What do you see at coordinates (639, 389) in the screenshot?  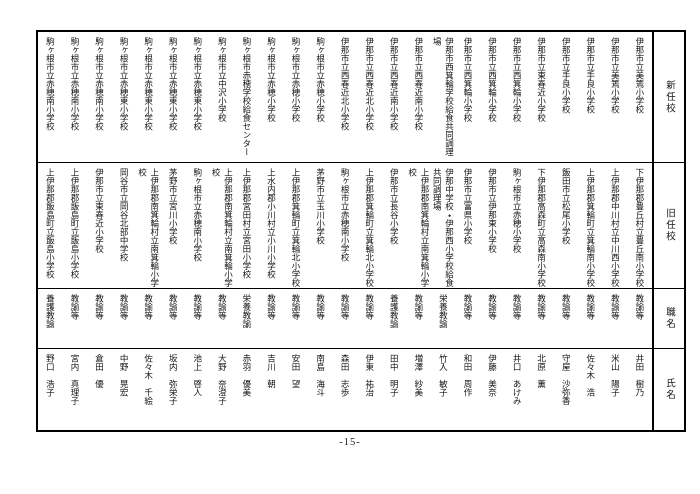 I see `cell-name: 井田 樹乃` at bounding box center [639, 389].